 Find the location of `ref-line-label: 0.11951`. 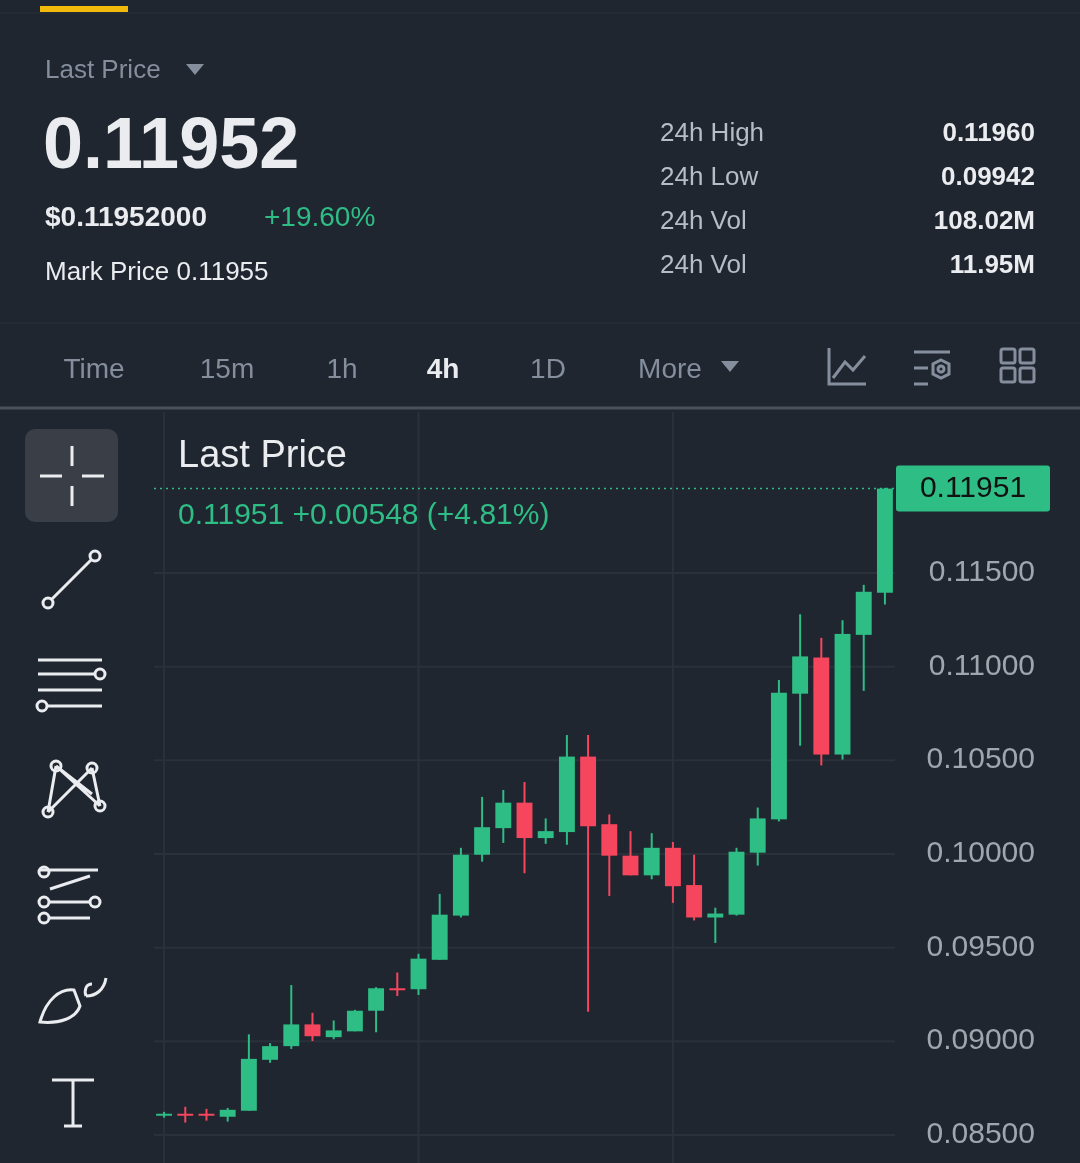

ref-line-label: 0.11951 is located at coordinates (973, 486).